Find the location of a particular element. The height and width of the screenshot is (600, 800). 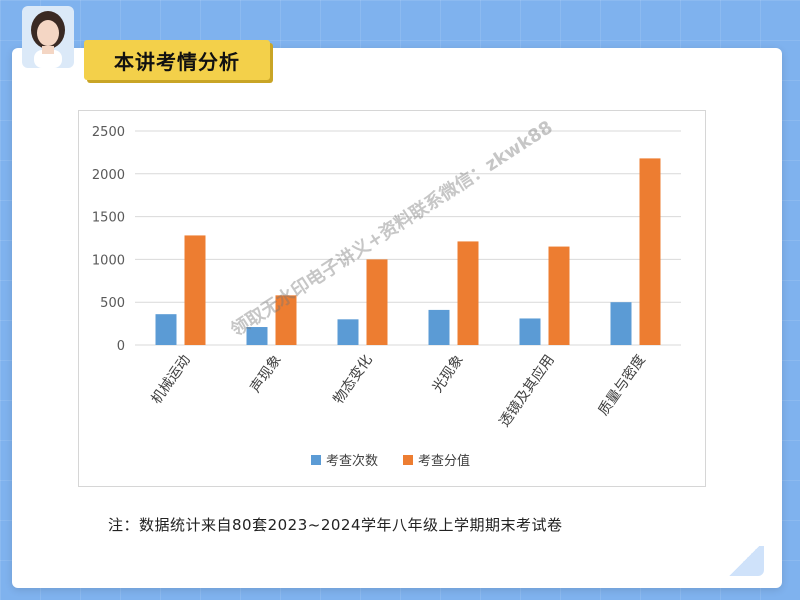

source-note: 注：数据统计来自80套2023~2024学年八年级上学期期末考试卷 is located at coordinates (335, 525).